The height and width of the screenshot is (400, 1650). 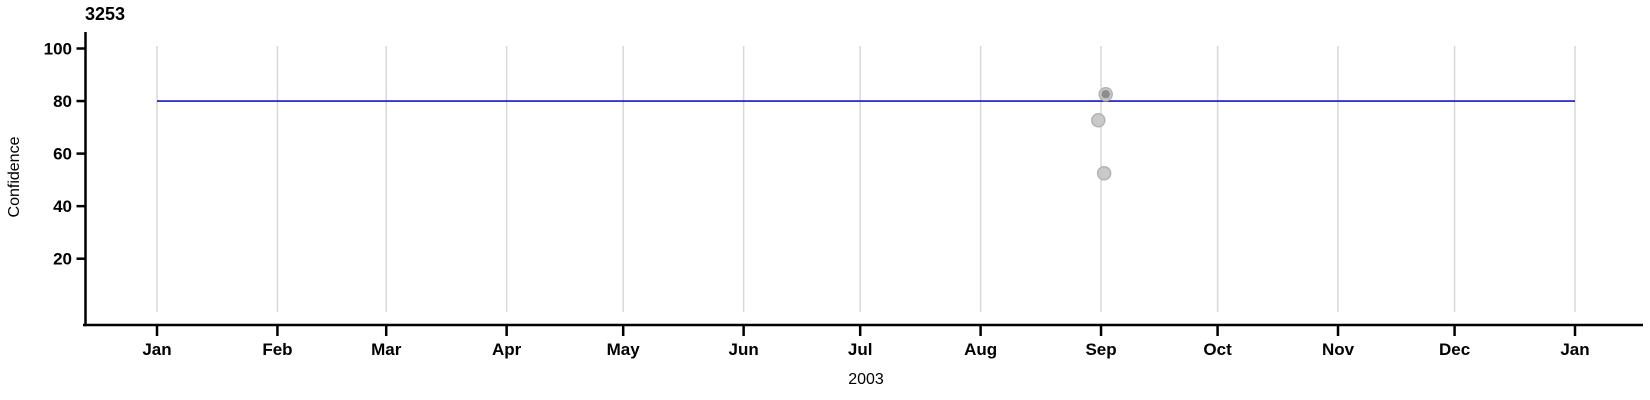 What do you see at coordinates (980, 349) in the screenshot?
I see `x-tick-label: Aug` at bounding box center [980, 349].